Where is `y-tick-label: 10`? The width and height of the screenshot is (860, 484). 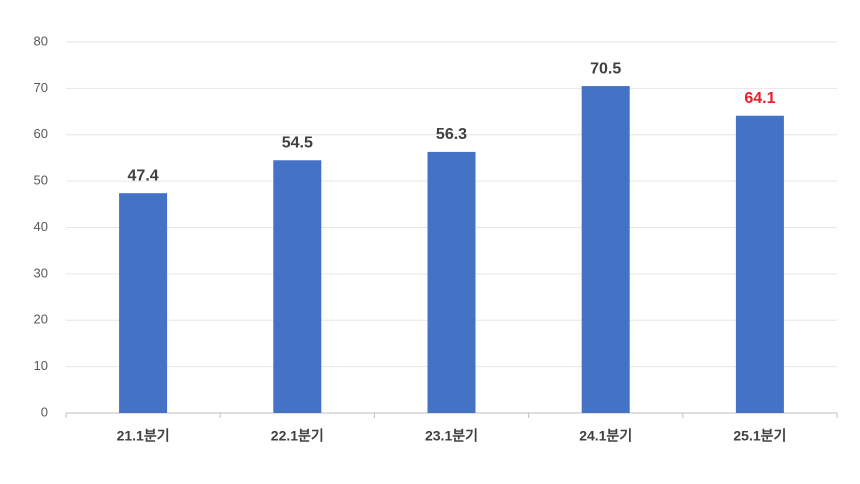
y-tick-label: 10 is located at coordinates (41, 365).